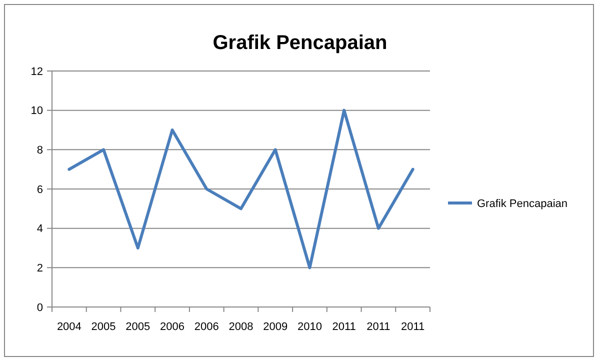  Describe the element at coordinates (309, 327) in the screenshot. I see `x-tick-label: 2010` at that location.